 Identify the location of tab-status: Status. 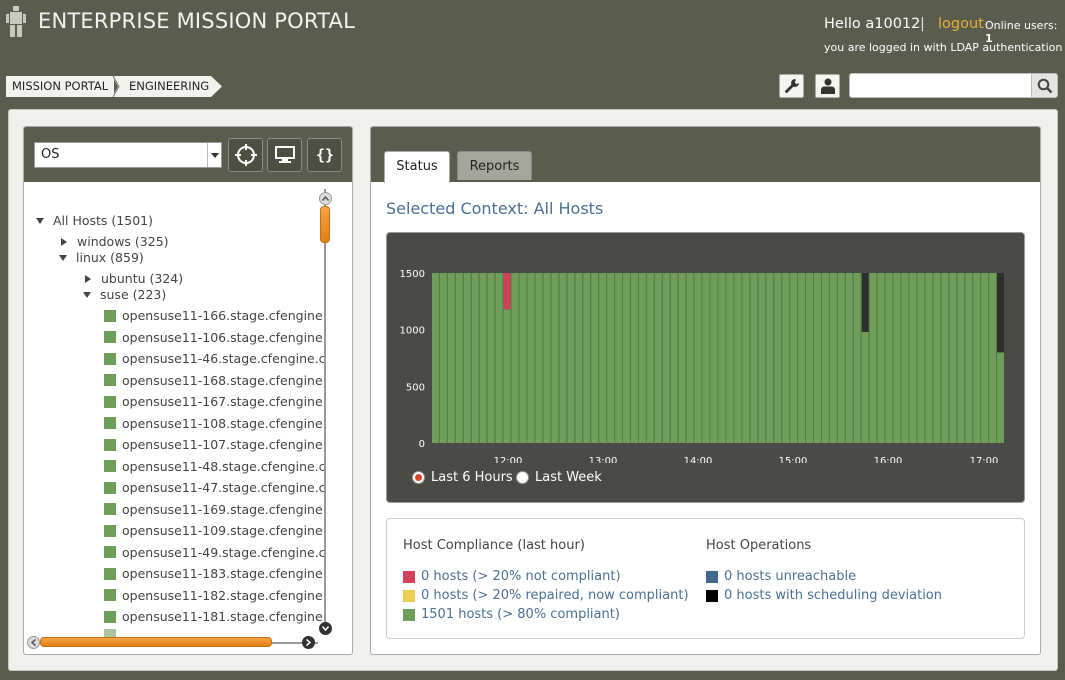
(417, 167).